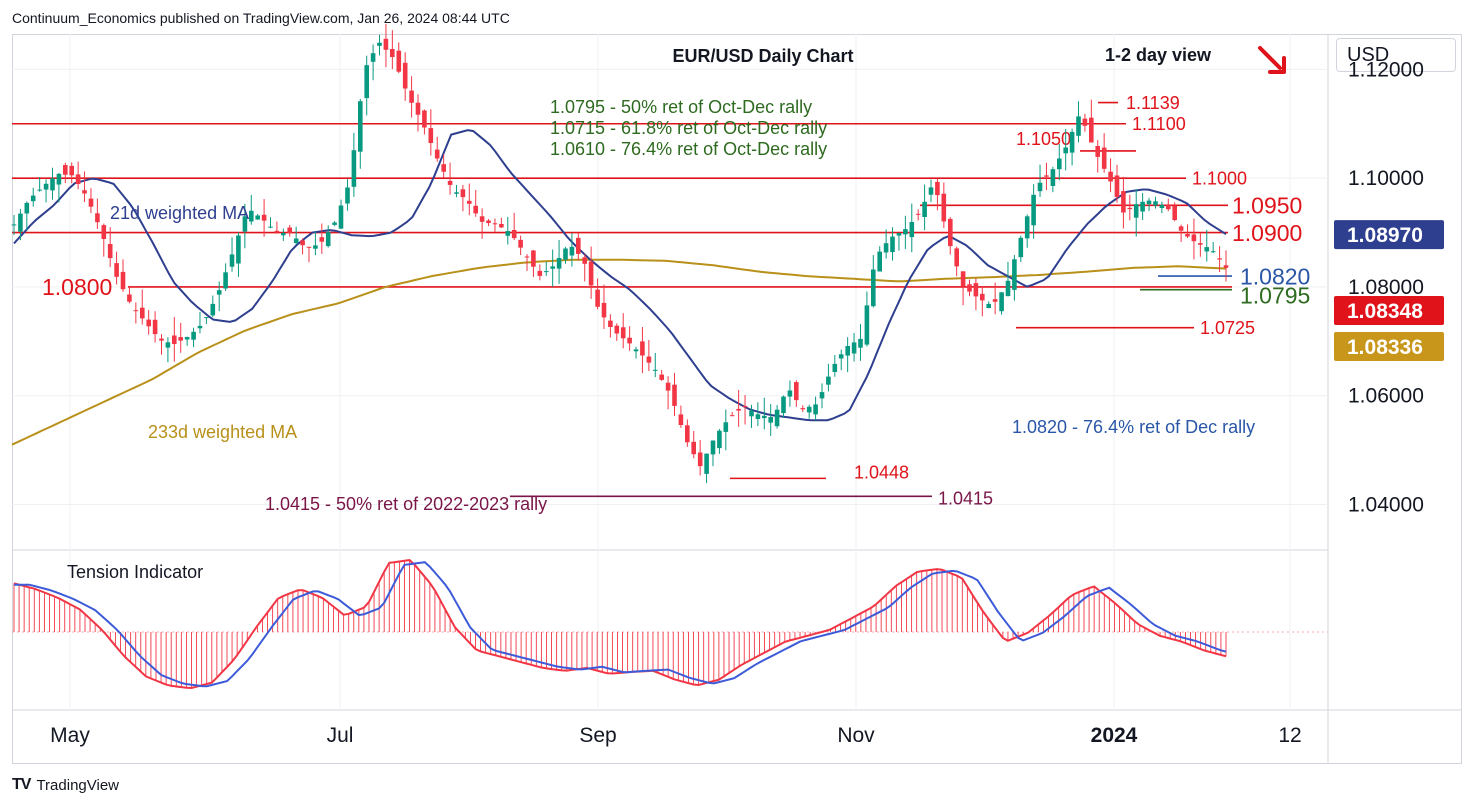 The image size is (1474, 808). Describe the element at coordinates (597, 735) in the screenshot. I see `x-tick-label: Sep` at that location.